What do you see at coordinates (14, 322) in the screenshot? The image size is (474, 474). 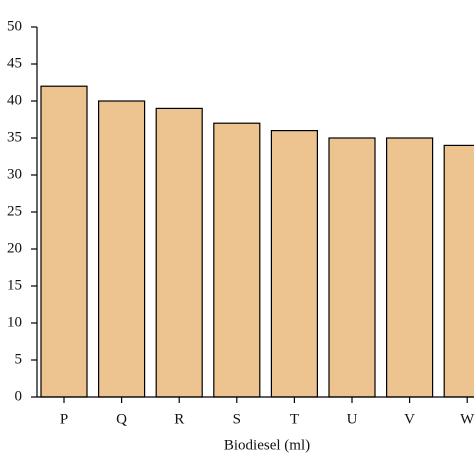 I see `y-tick-label: 10` at bounding box center [14, 322].